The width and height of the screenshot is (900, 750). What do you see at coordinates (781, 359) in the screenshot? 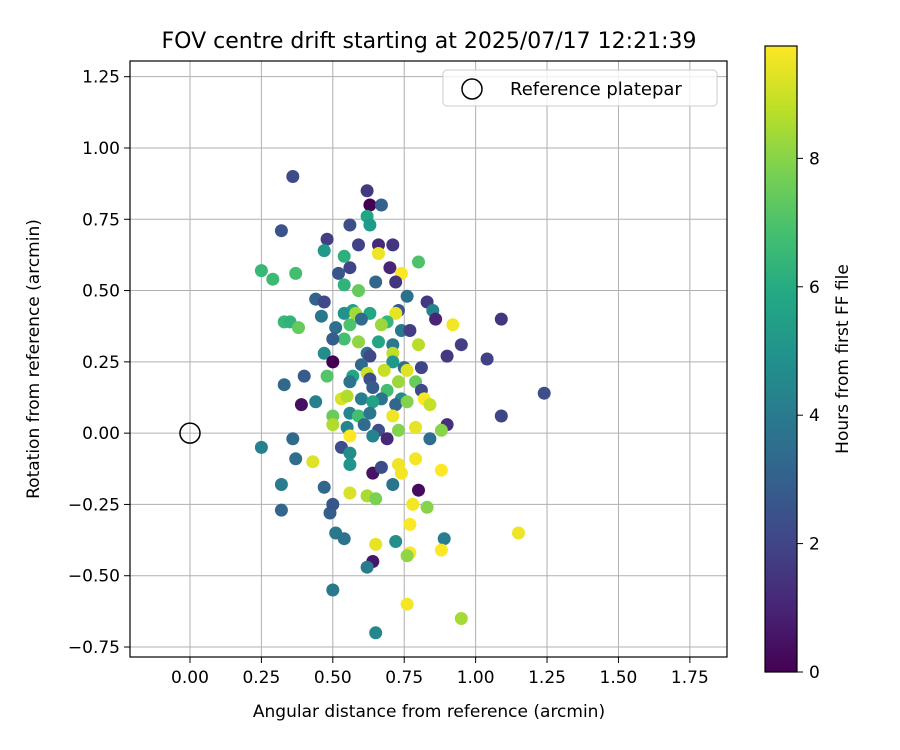
I see `colorbar-gradient` at bounding box center [781, 359].